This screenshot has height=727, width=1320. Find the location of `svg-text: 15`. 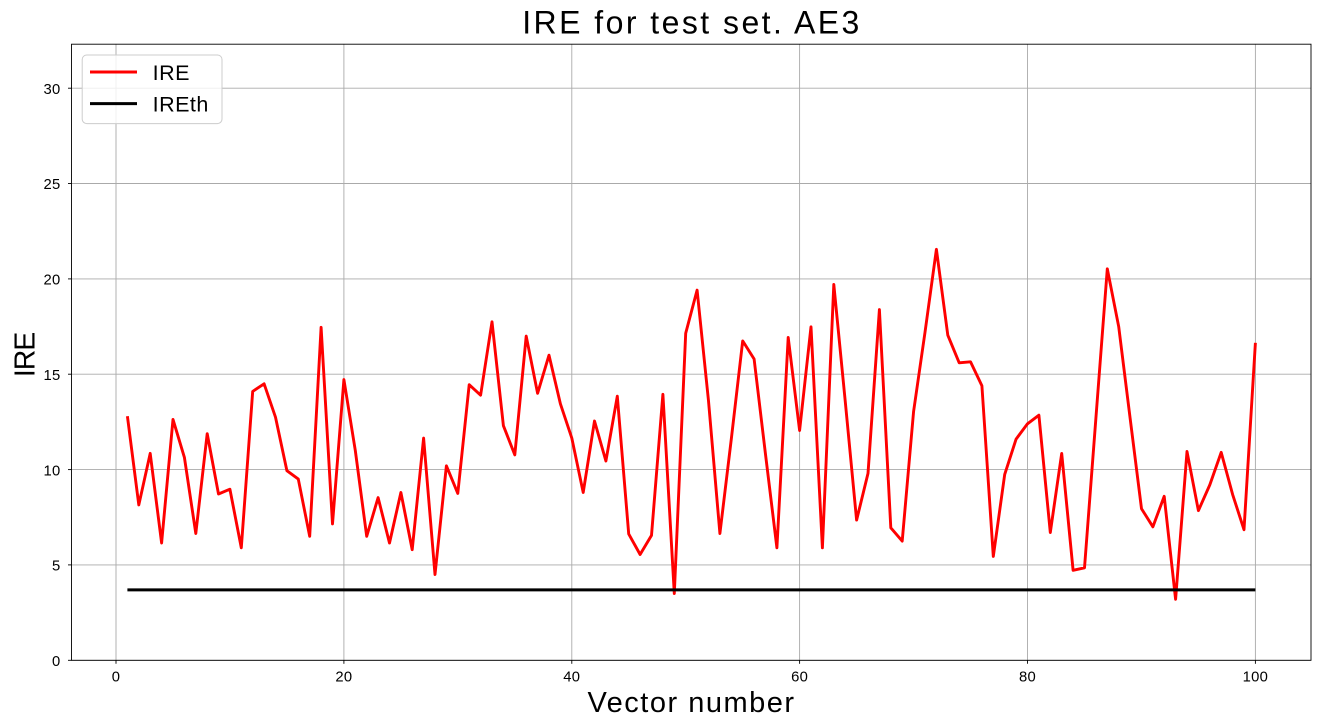

svg-text: 15 is located at coordinates (51, 376).